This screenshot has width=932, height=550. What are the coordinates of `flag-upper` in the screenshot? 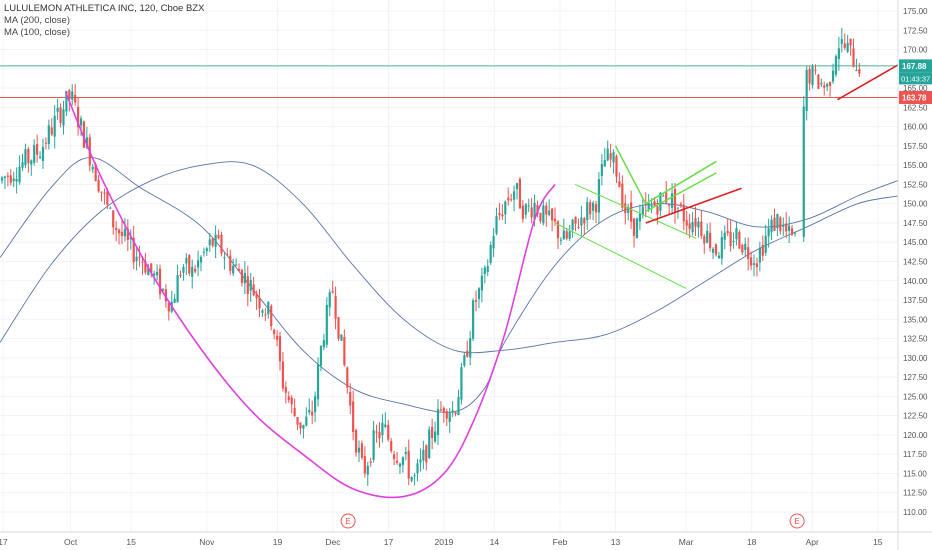 It's located at (630, 175).